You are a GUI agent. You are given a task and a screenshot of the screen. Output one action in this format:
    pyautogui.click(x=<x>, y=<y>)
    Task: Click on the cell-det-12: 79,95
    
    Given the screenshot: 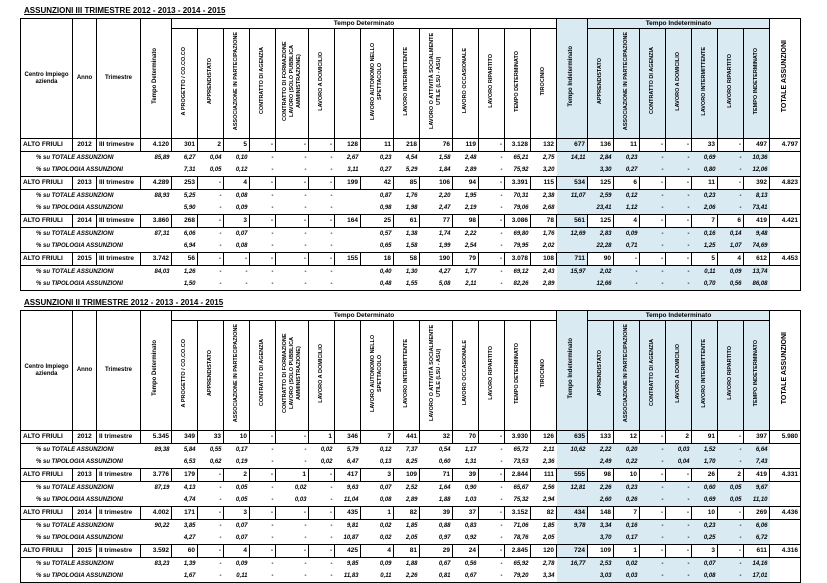 What is the action you would take?
    pyautogui.click(x=521, y=246)
    